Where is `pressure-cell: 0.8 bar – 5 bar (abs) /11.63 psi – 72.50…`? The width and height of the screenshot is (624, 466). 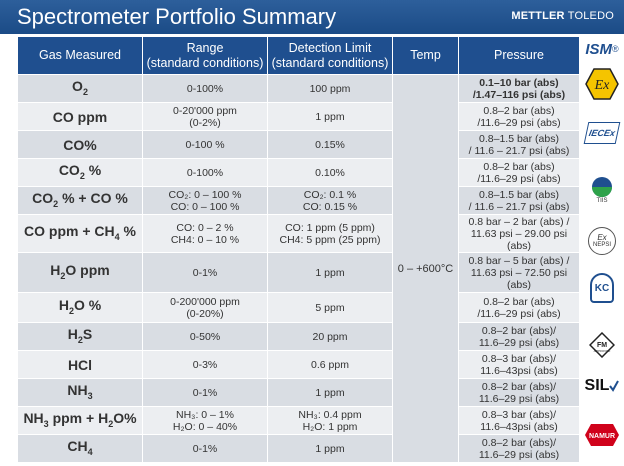
pressure-cell: 0.8 bar – 5 bar (abs) /11.63 psi – 72.50… is located at coordinates (519, 272).